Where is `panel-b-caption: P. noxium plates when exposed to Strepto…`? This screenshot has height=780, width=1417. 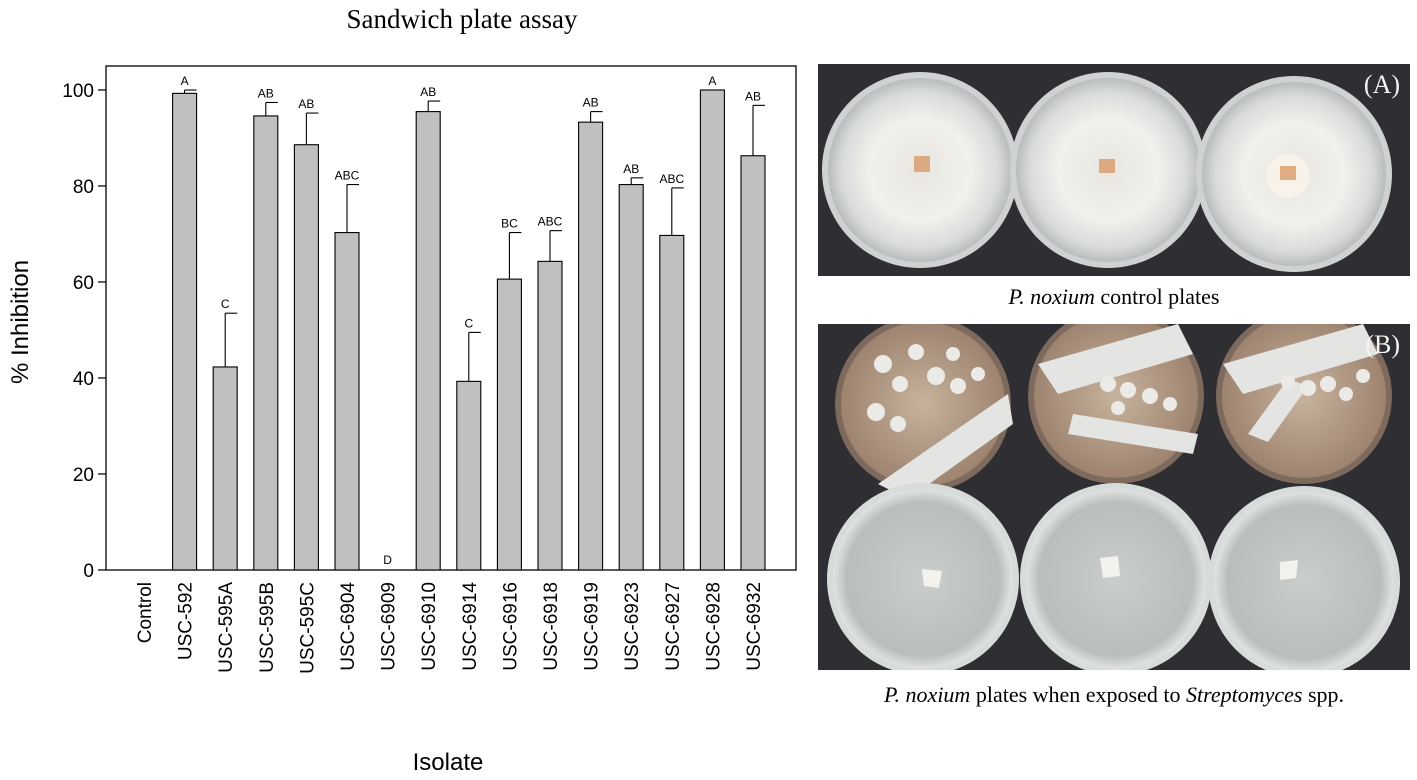
panel-b-caption: P. noxium plates when exposed to Strepto… is located at coordinates (1114, 695).